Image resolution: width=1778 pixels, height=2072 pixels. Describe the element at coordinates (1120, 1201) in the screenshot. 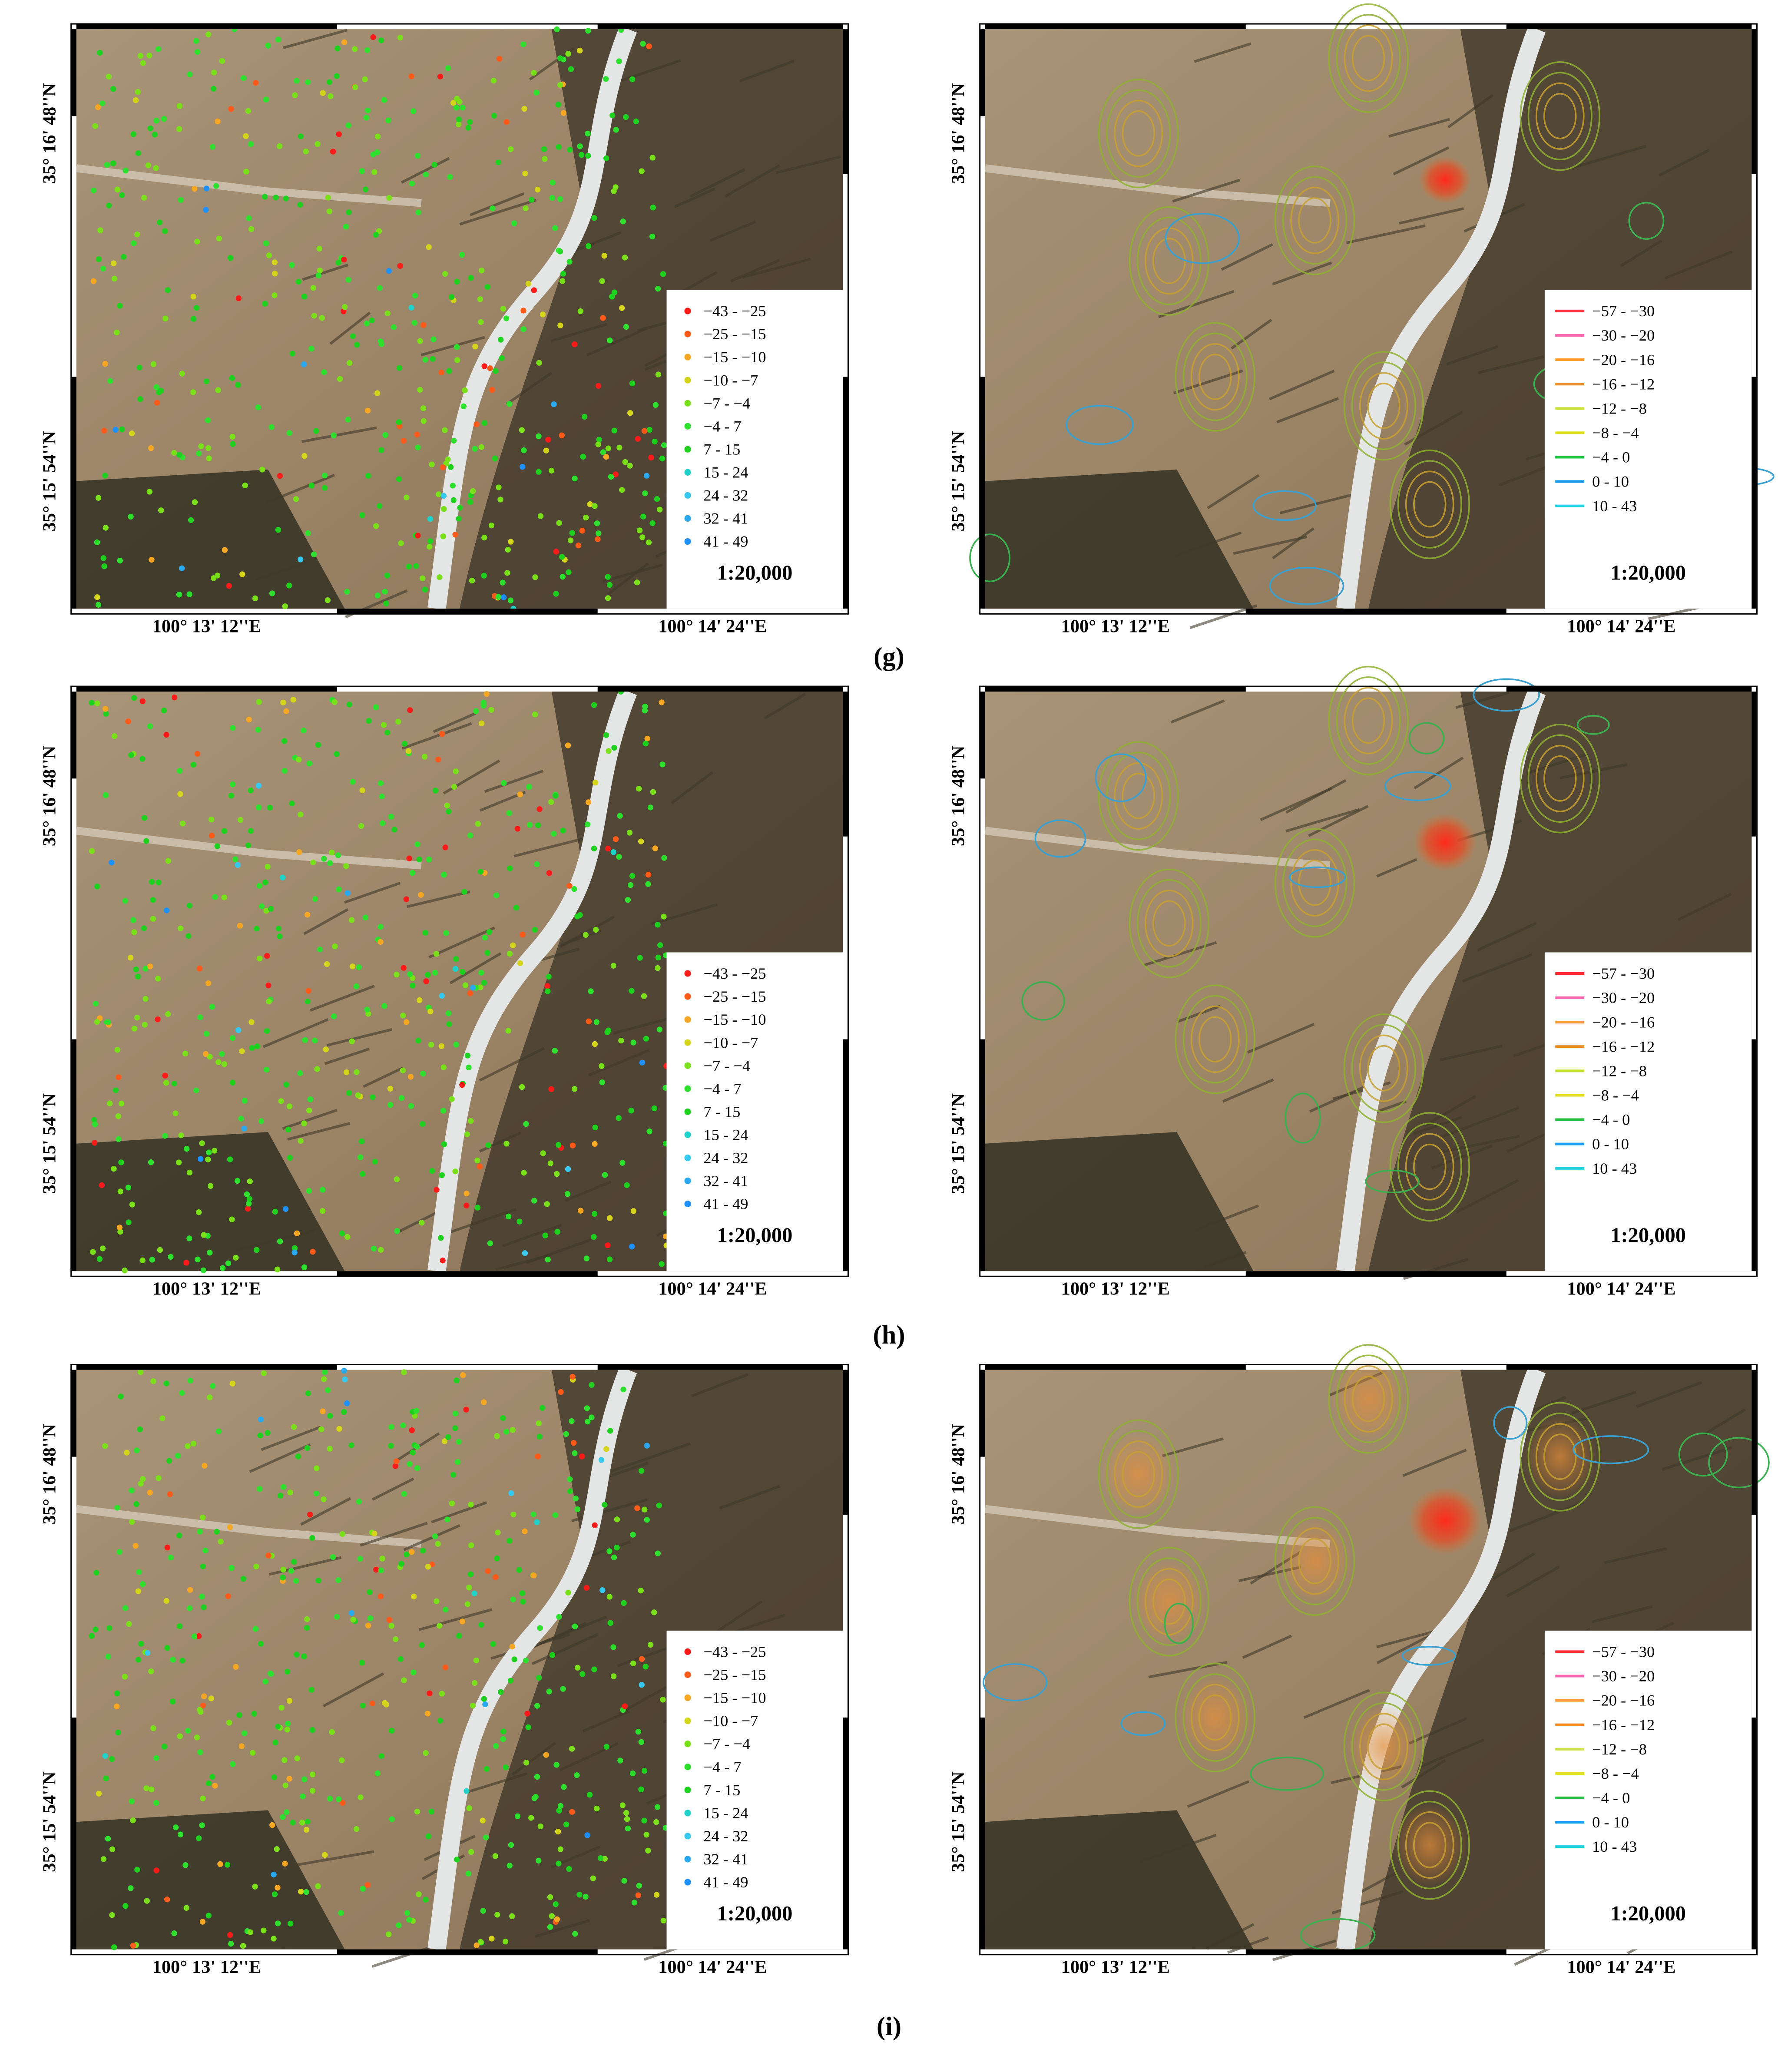

I see `dark-valley` at that location.